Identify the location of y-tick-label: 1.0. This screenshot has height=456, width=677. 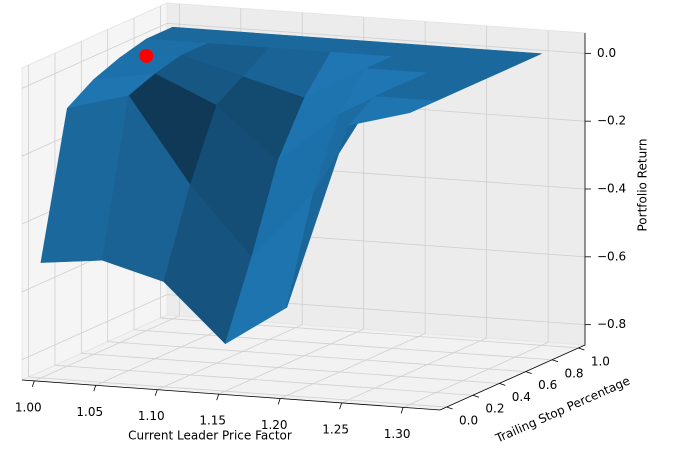
(600, 361).